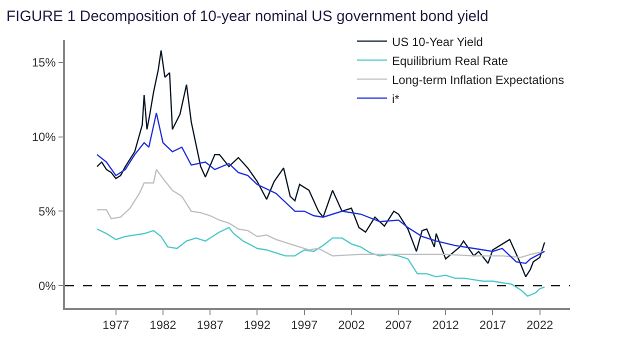 The width and height of the screenshot is (640, 346). What do you see at coordinates (492, 325) in the screenshot?
I see `x-tick-label: 2017` at bounding box center [492, 325].